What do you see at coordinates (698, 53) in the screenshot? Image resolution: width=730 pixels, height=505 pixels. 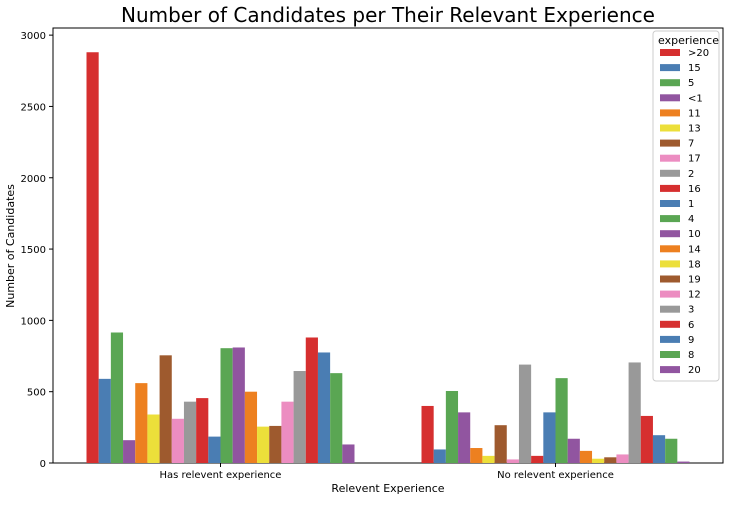 I see `legend-entry-label: >20` at bounding box center [698, 53].